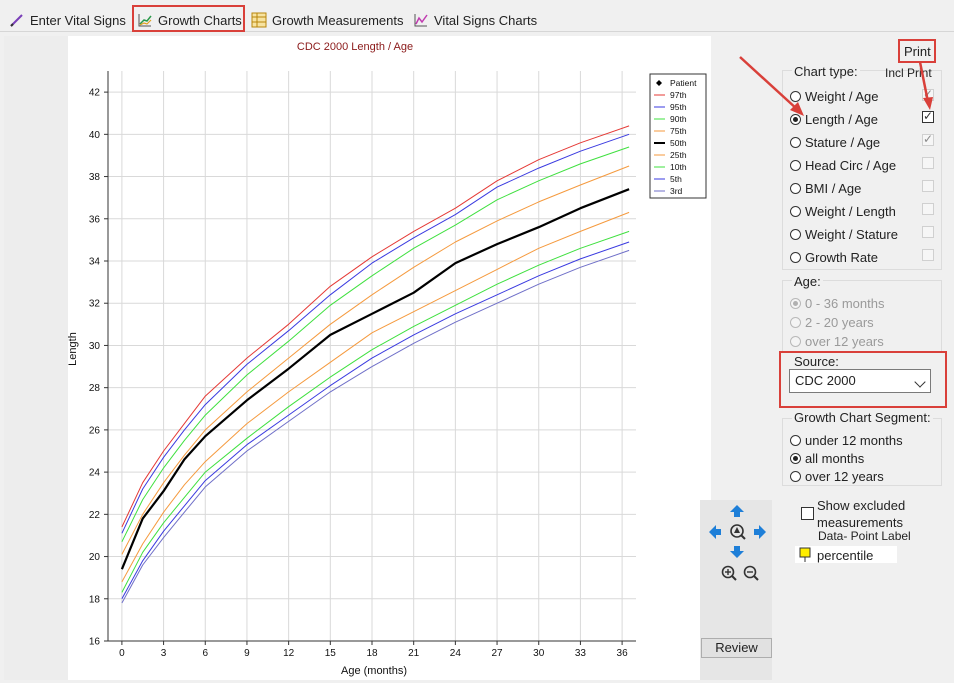  I want to click on incl-print-checkbox-weight-stature, so click(928, 232).